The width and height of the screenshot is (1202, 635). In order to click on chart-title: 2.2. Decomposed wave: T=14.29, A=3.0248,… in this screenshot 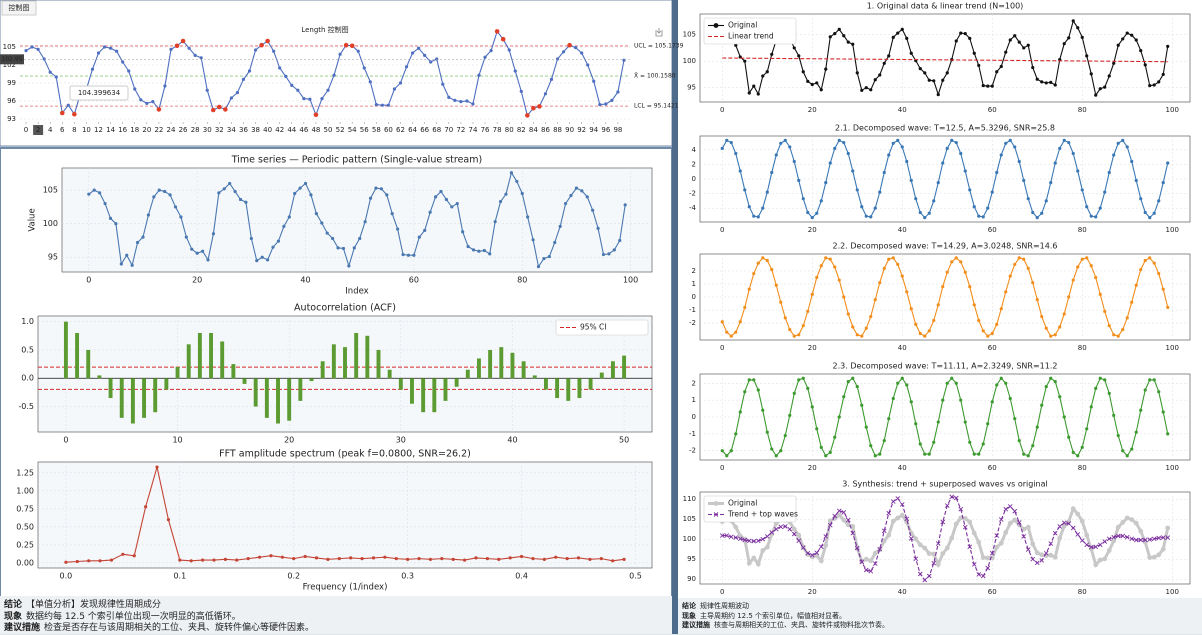, I will do `click(945, 246)`.